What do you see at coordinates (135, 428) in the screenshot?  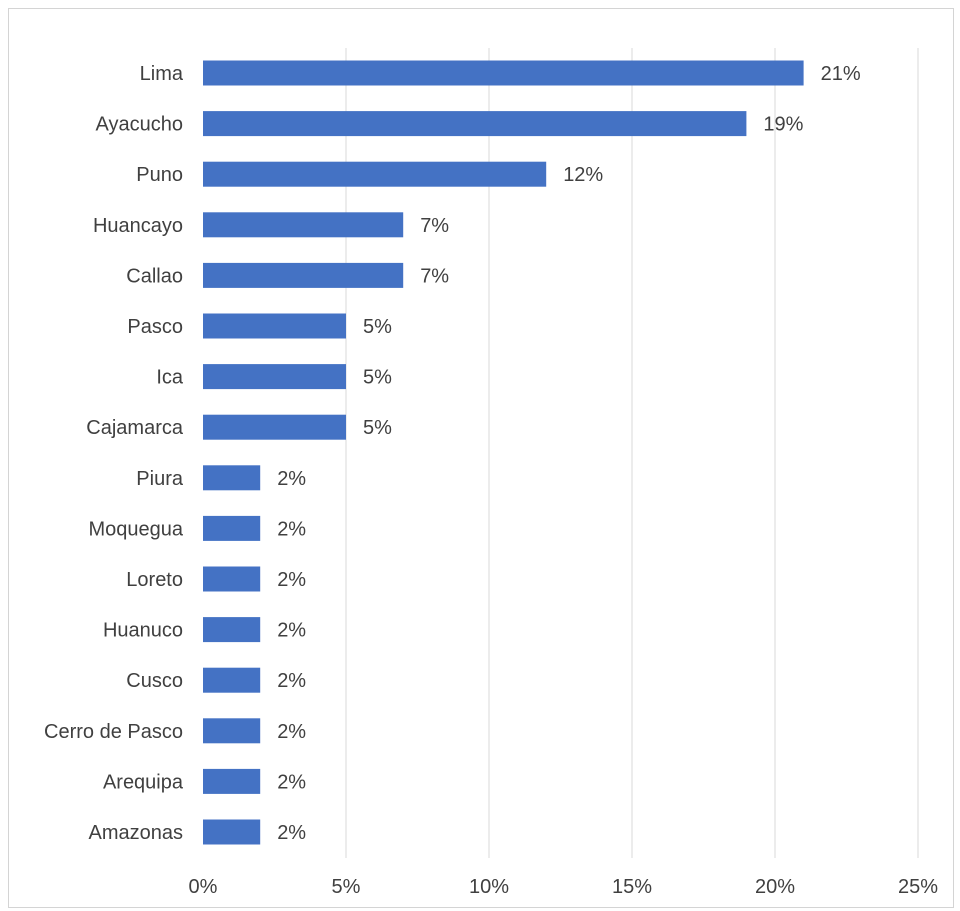 I see `category-label: Cajamarca` at bounding box center [135, 428].